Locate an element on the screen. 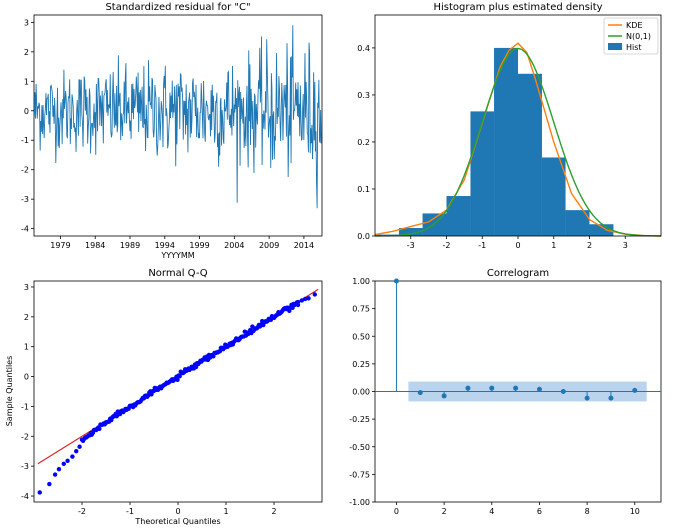 This screenshot has height=529, width=696. histogram-xtick-label: -2 is located at coordinates (447, 245).